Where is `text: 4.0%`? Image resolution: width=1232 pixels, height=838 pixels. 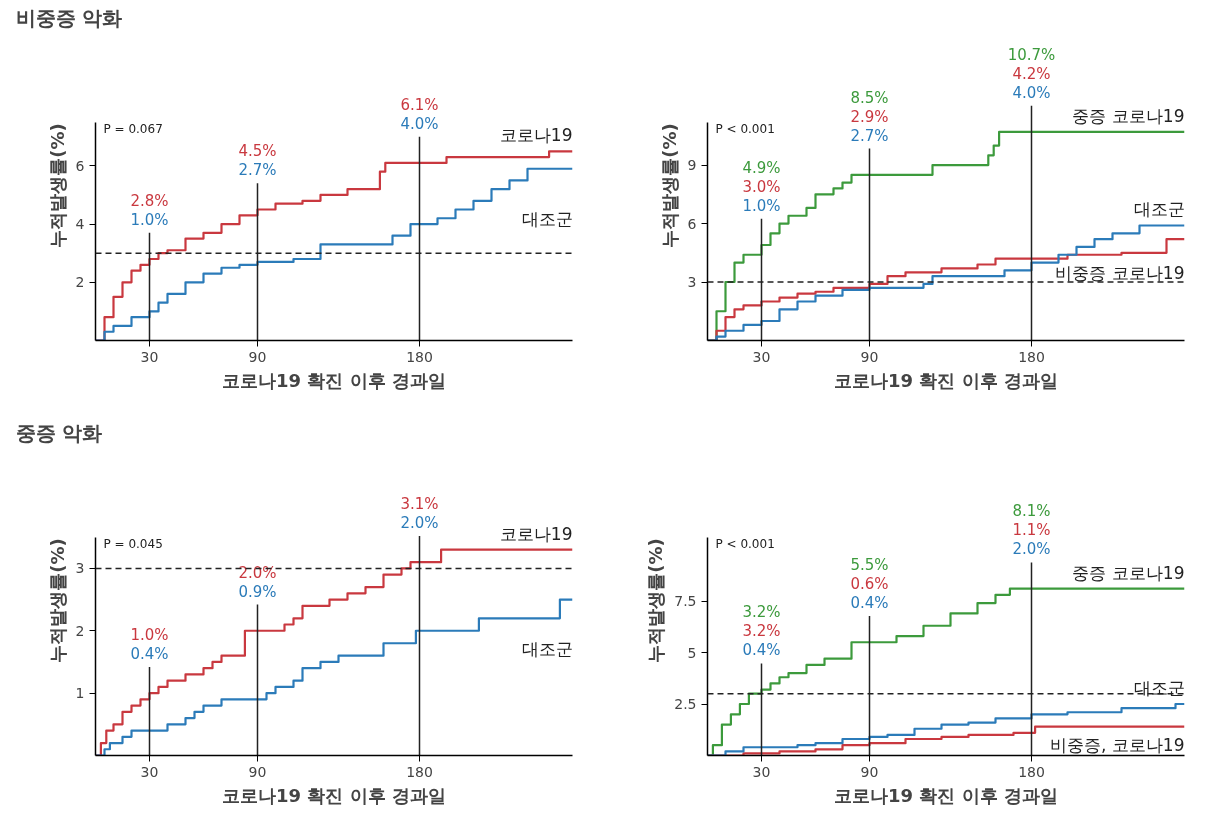 text: 4.0% is located at coordinates (1031, 92).